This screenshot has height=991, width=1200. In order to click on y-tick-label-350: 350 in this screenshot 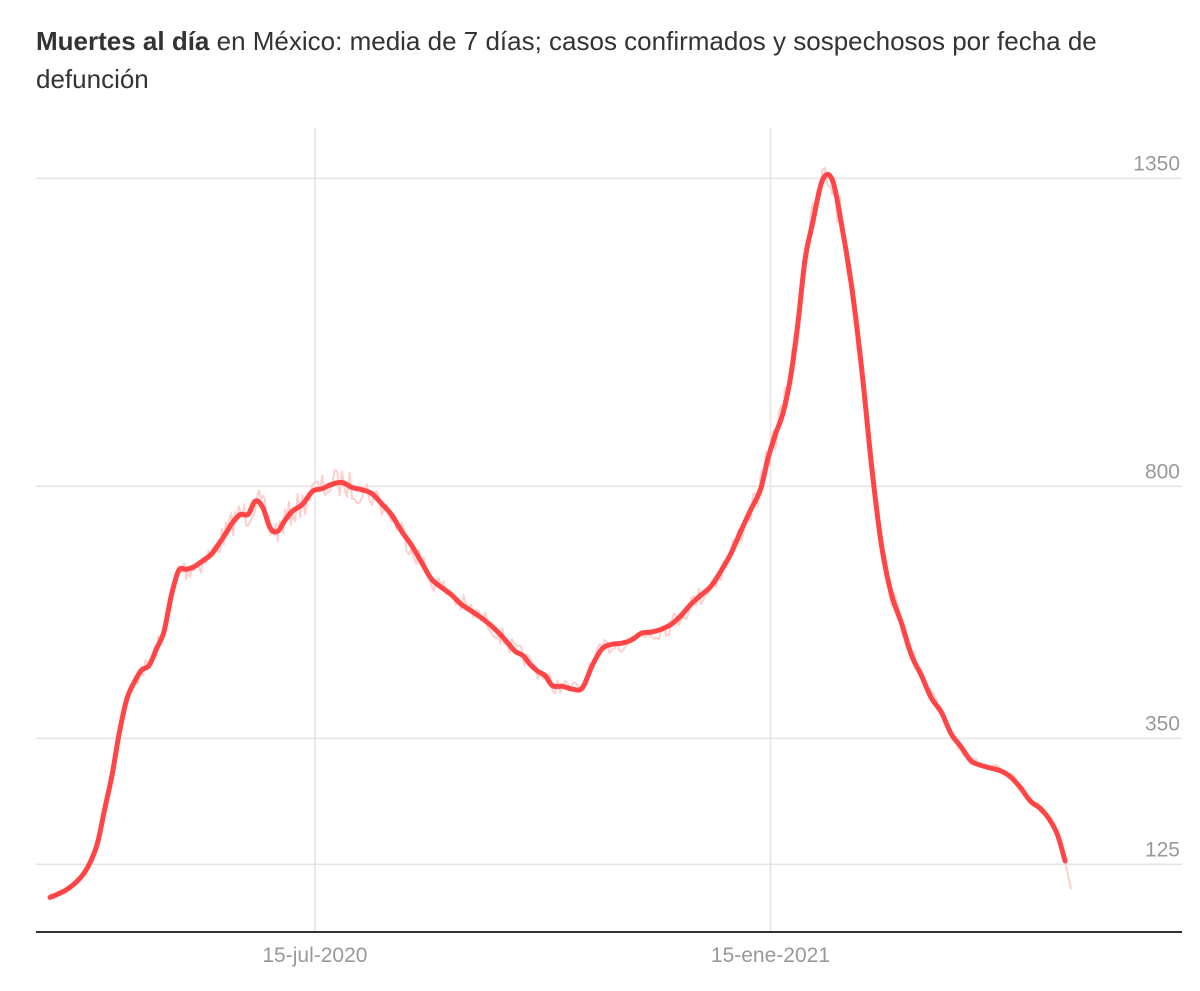, I will do `click(1162, 723)`.